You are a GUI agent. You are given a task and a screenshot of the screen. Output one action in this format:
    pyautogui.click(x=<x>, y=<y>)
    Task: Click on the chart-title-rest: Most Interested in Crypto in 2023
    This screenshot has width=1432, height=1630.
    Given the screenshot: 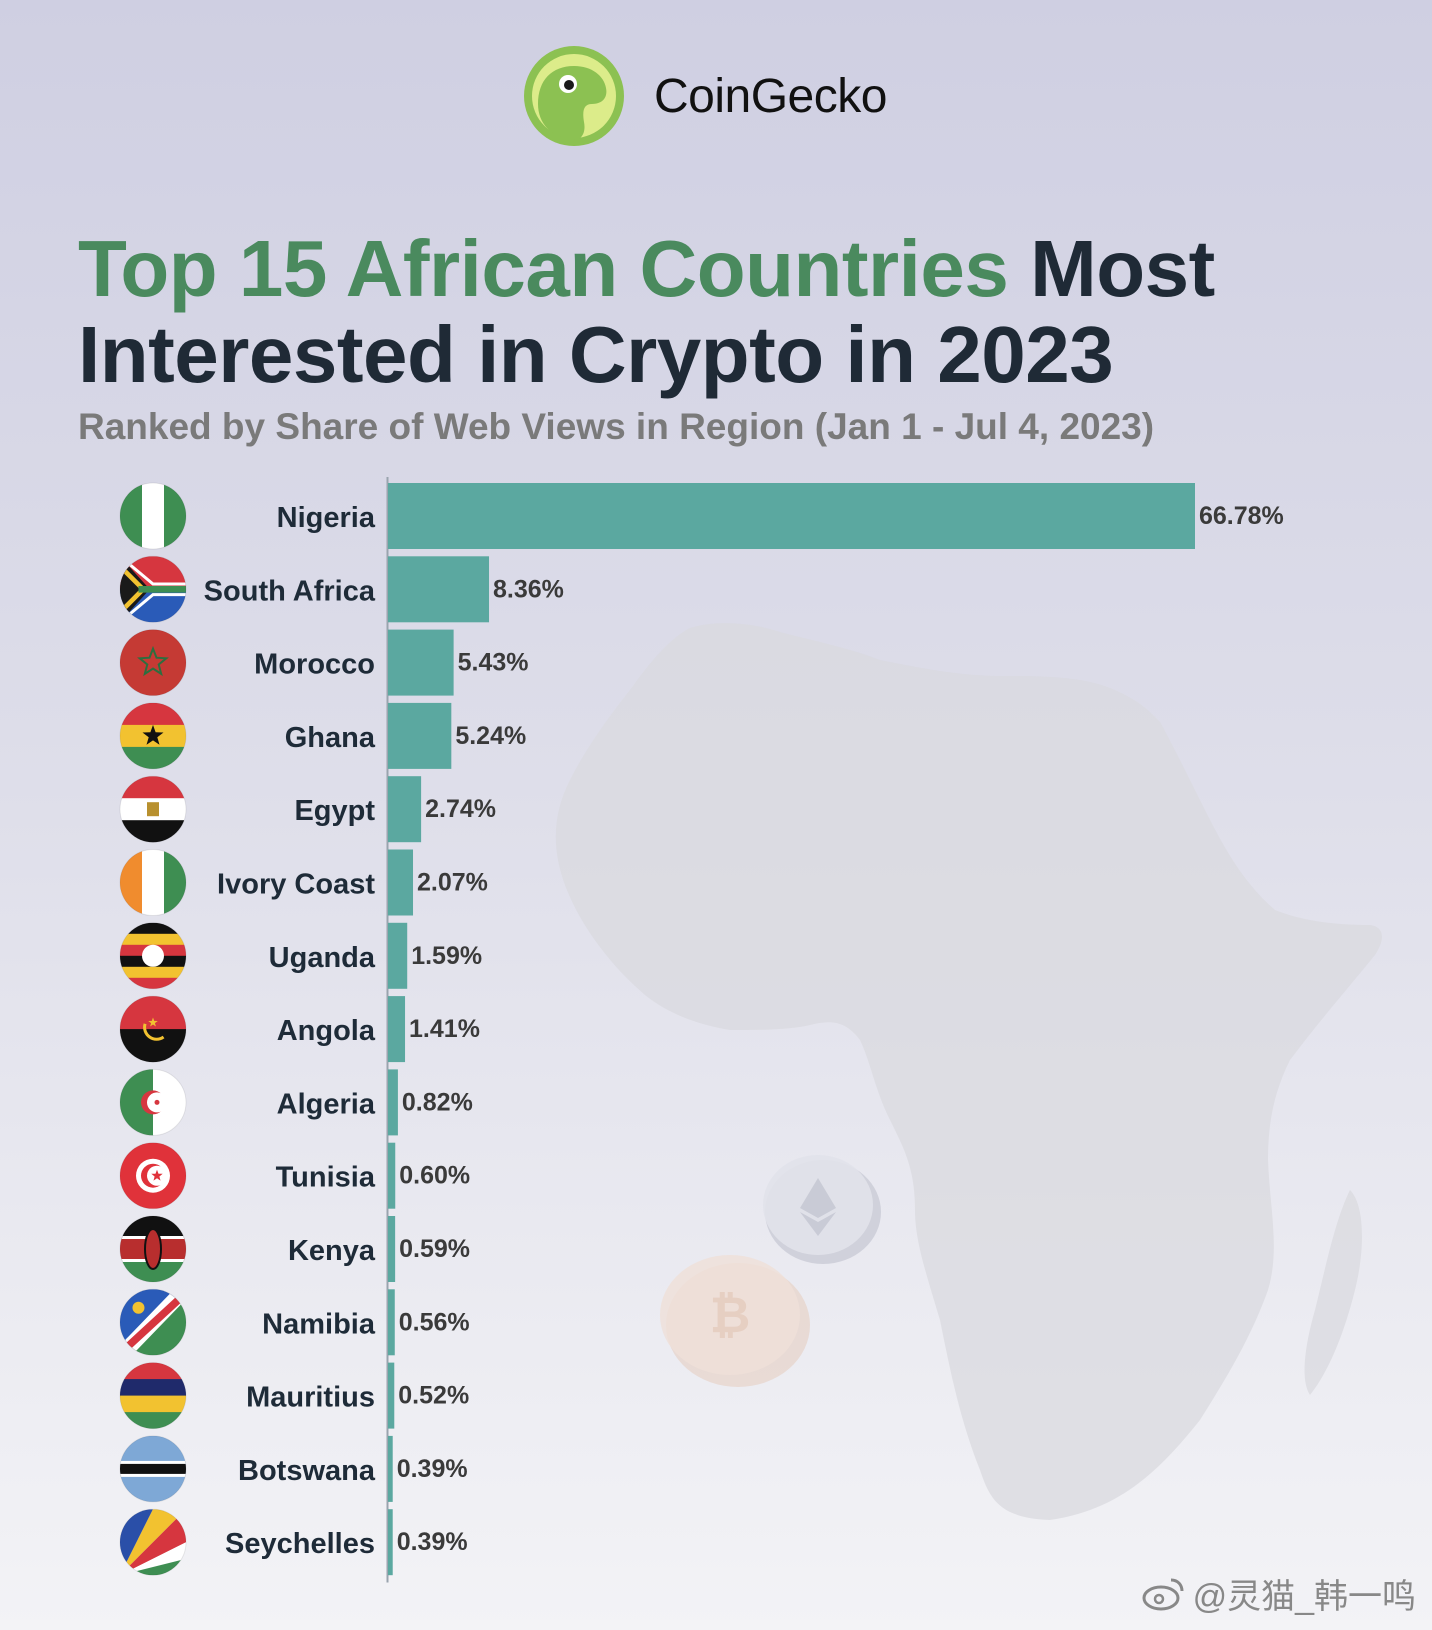 What is the action you would take?
    pyautogui.click(x=646, y=311)
    